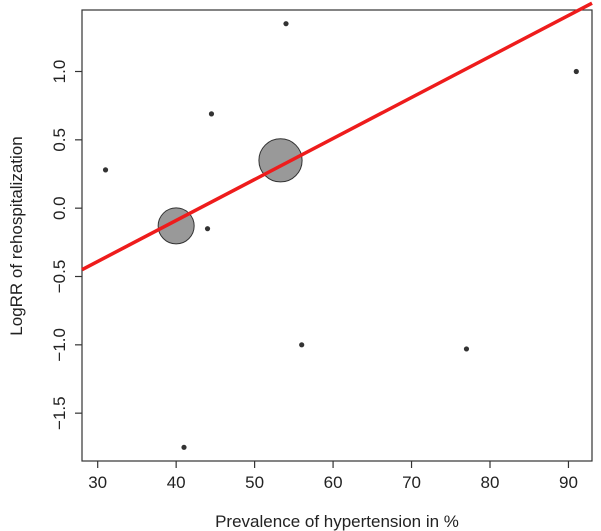 The width and height of the screenshot is (601, 531). I want to click on x-tick-label: 80, so click(490, 482).